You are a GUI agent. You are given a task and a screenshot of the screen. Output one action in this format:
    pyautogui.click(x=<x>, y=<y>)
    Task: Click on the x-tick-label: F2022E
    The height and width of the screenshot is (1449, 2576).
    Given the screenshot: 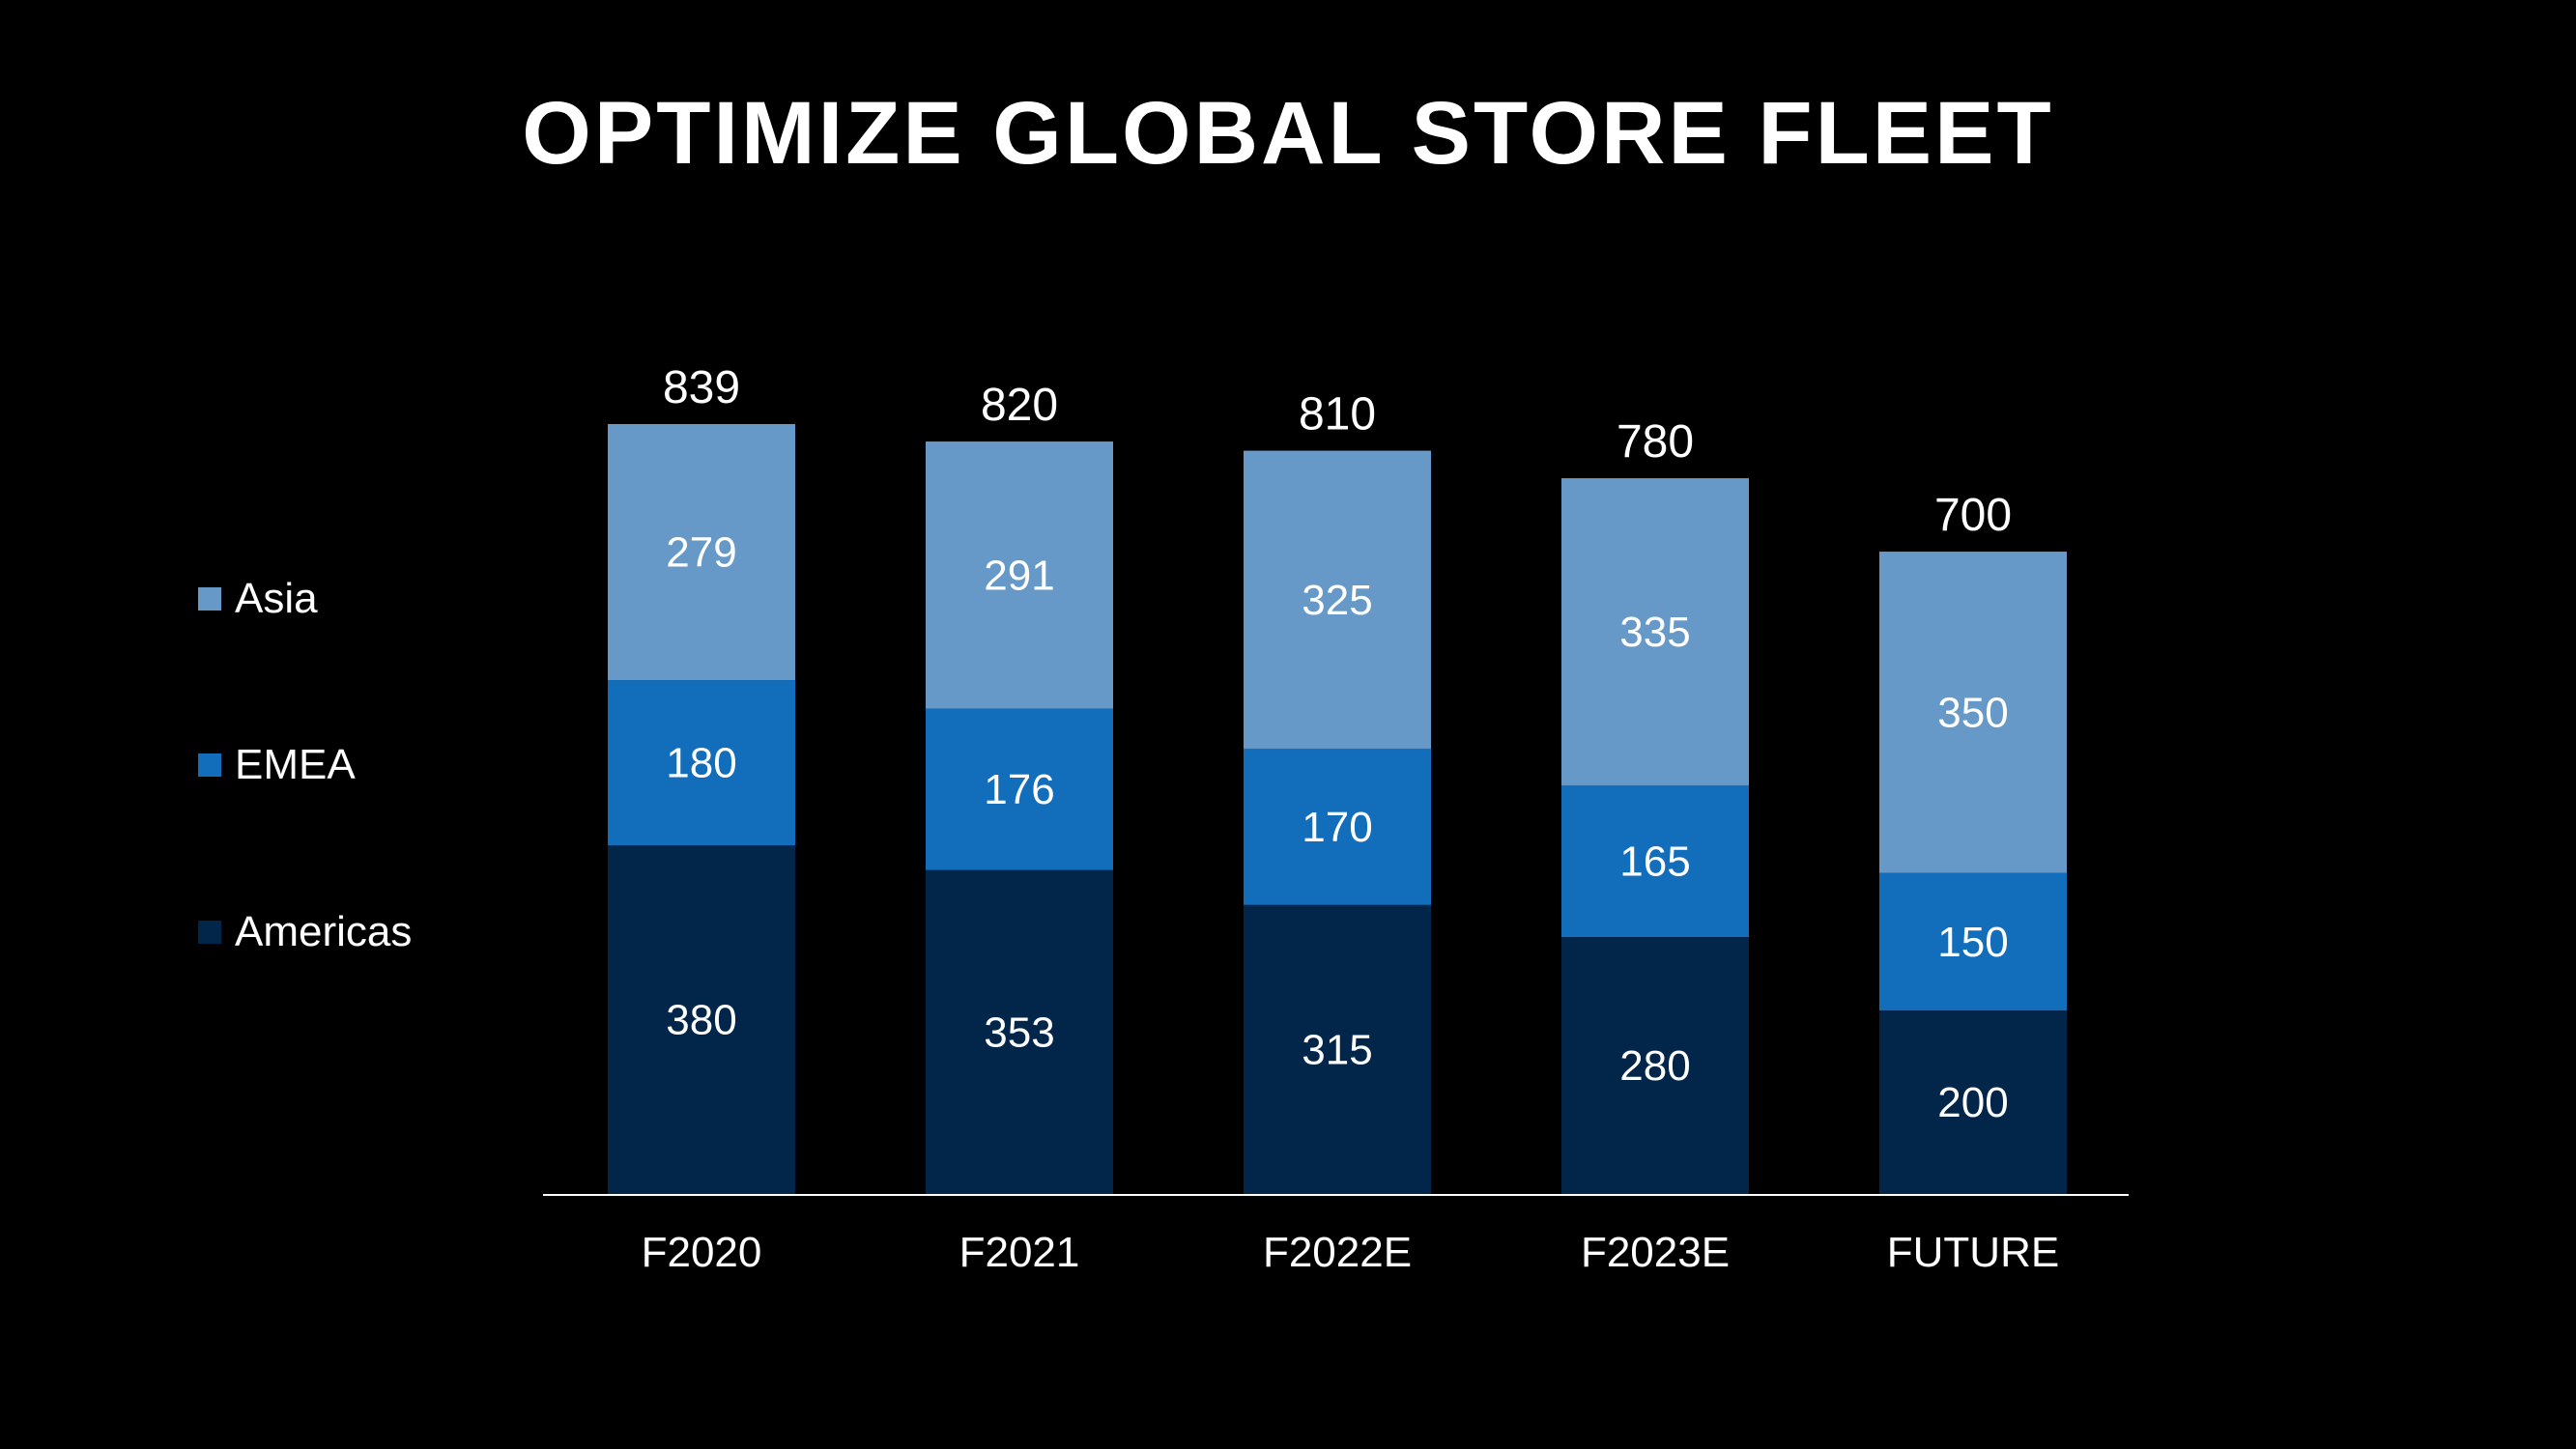 What is the action you would take?
    pyautogui.click(x=1338, y=1252)
    